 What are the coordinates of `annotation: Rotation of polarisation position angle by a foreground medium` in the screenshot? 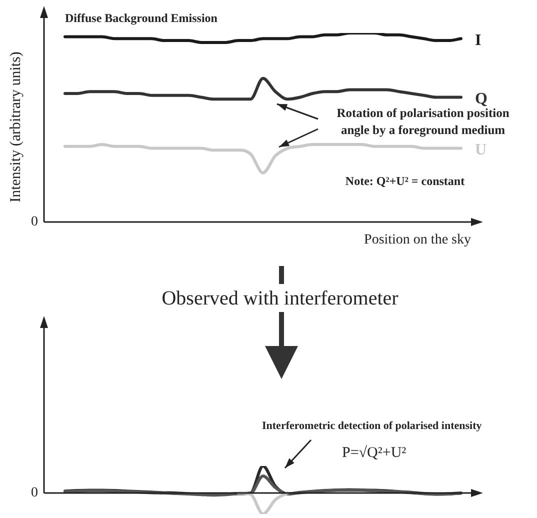 It's located at (423, 122).